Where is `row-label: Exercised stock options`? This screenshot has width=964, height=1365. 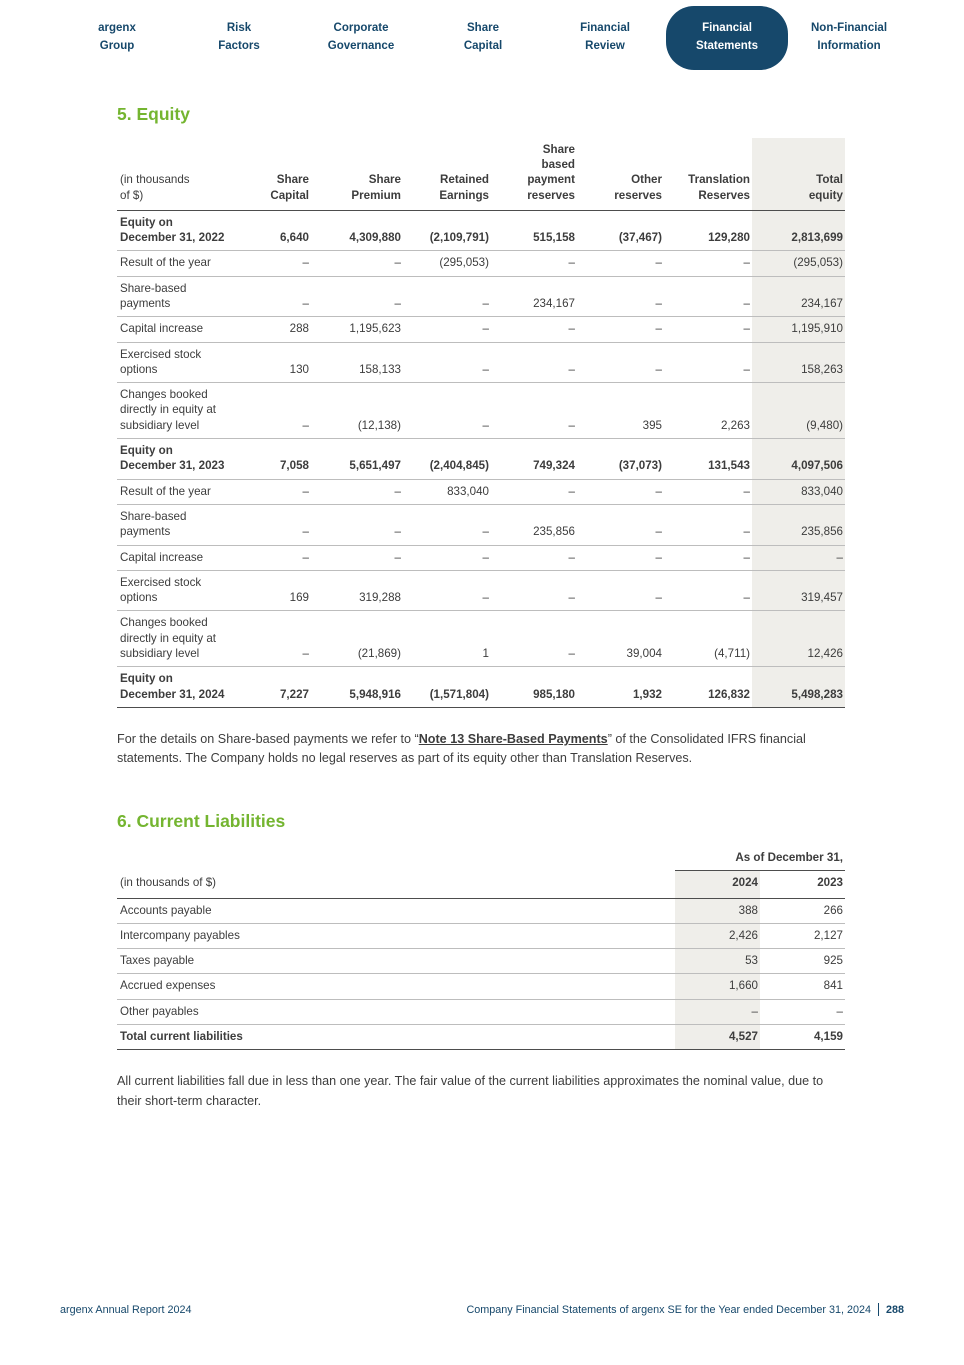 row-label: Exercised stock options is located at coordinates (161, 361).